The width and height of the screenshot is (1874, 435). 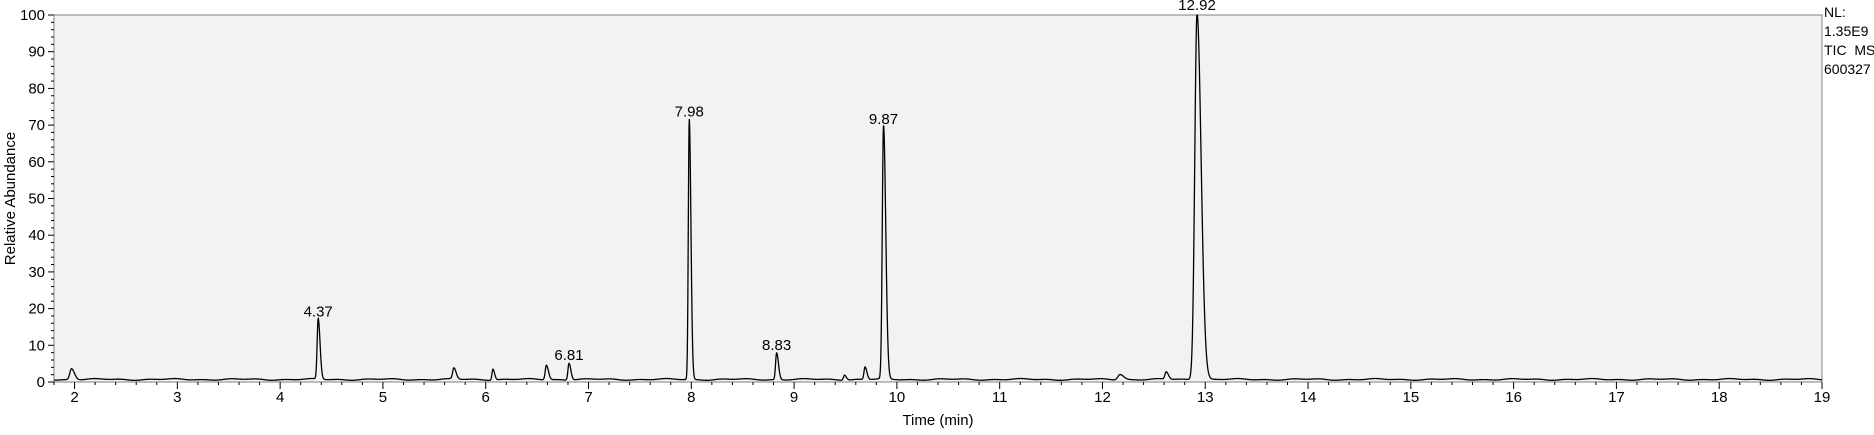 What do you see at coordinates (1197, 7) in the screenshot?
I see `peak-label: 12.92` at bounding box center [1197, 7].